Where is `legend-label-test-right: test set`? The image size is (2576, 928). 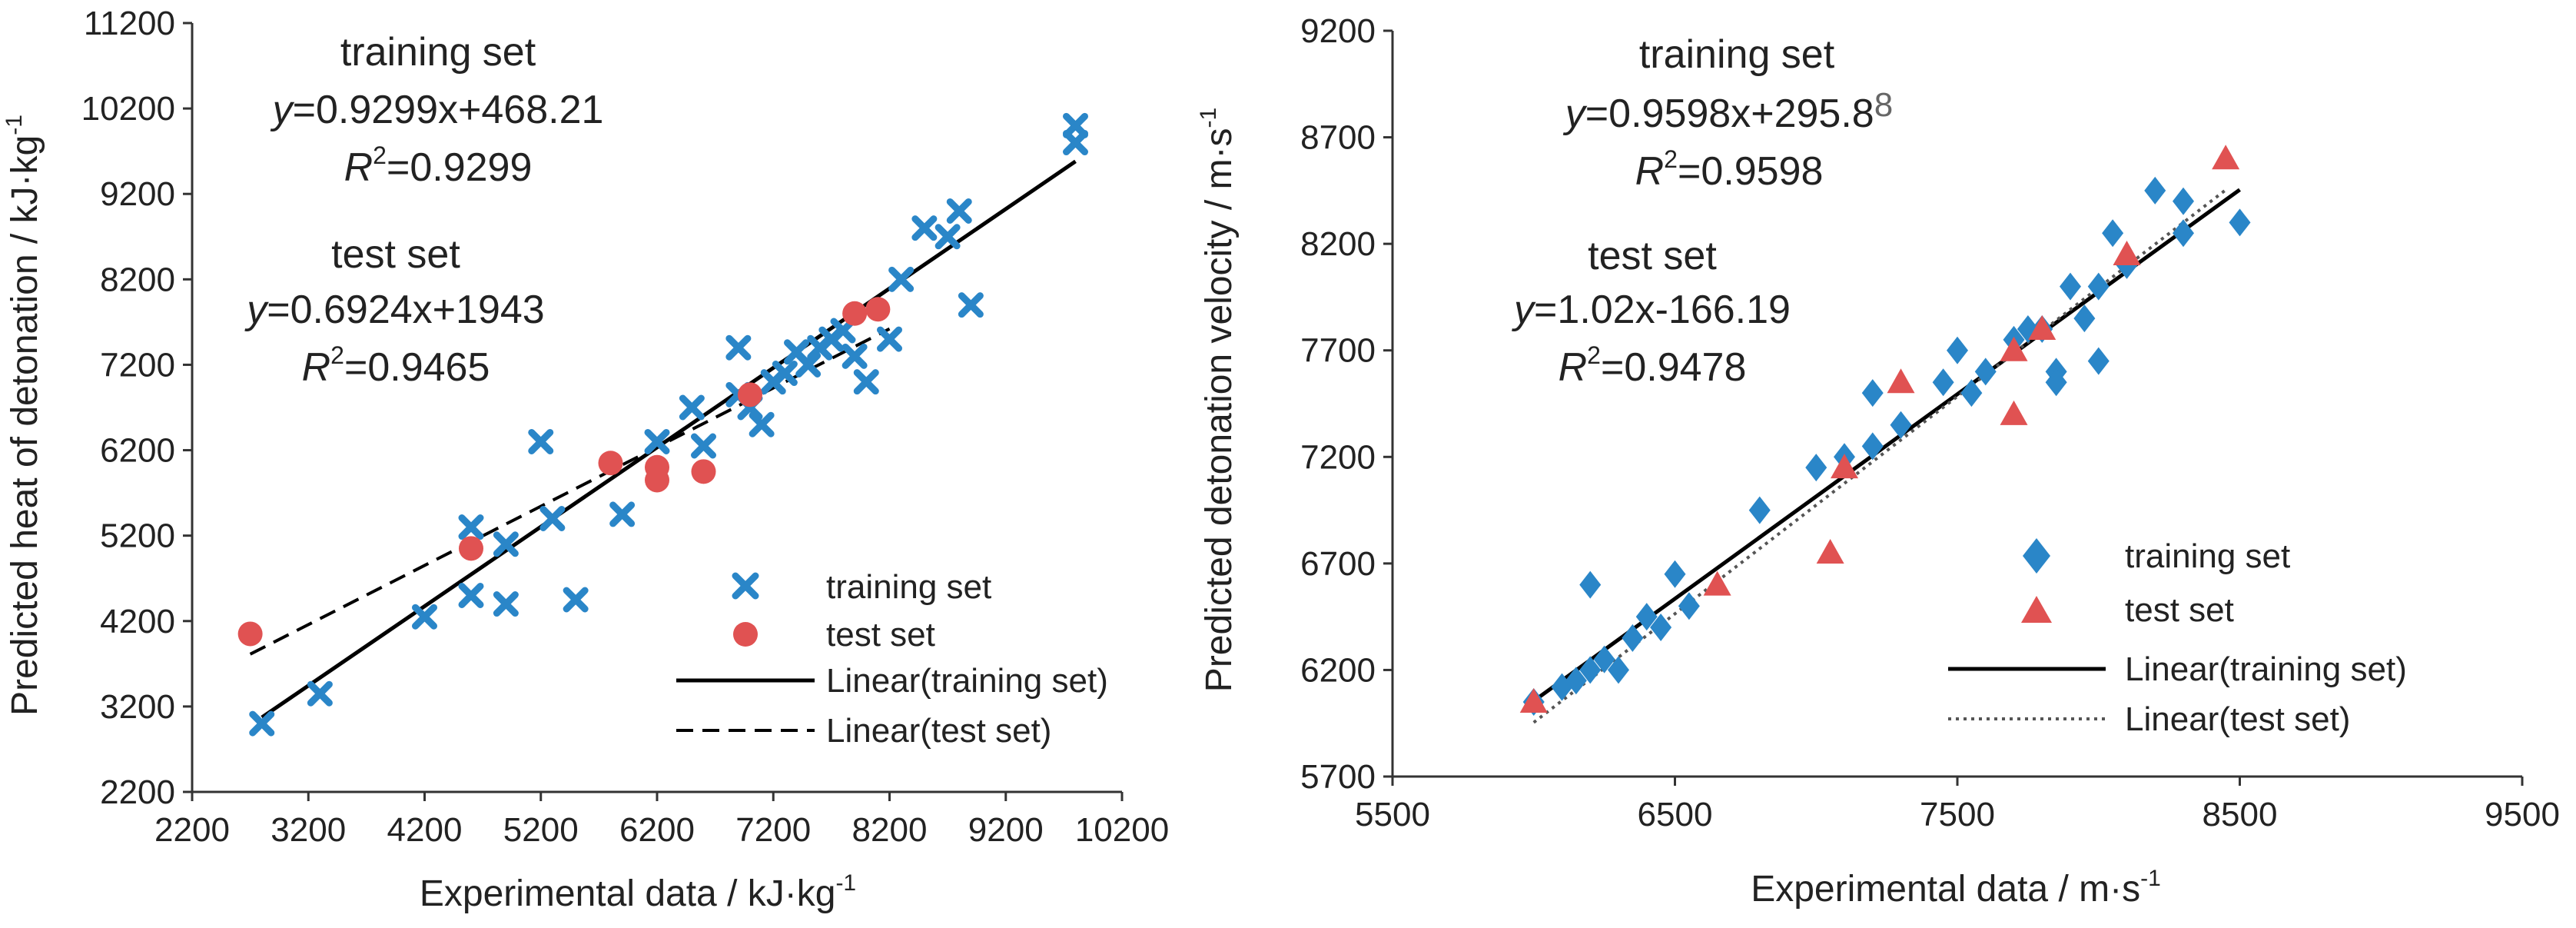 legend-label-test-right: test set is located at coordinates (2179, 610).